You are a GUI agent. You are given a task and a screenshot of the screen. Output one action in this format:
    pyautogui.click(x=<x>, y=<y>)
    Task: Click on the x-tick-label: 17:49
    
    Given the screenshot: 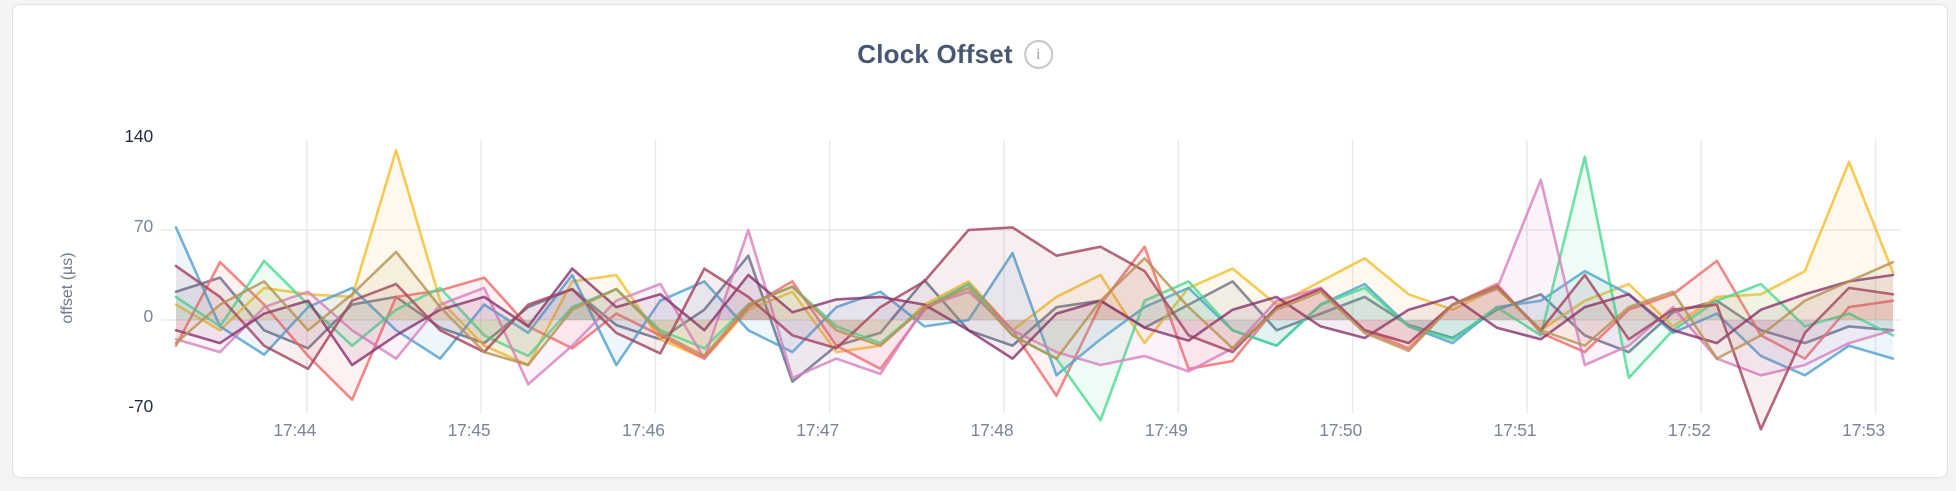 What is the action you would take?
    pyautogui.click(x=1166, y=430)
    